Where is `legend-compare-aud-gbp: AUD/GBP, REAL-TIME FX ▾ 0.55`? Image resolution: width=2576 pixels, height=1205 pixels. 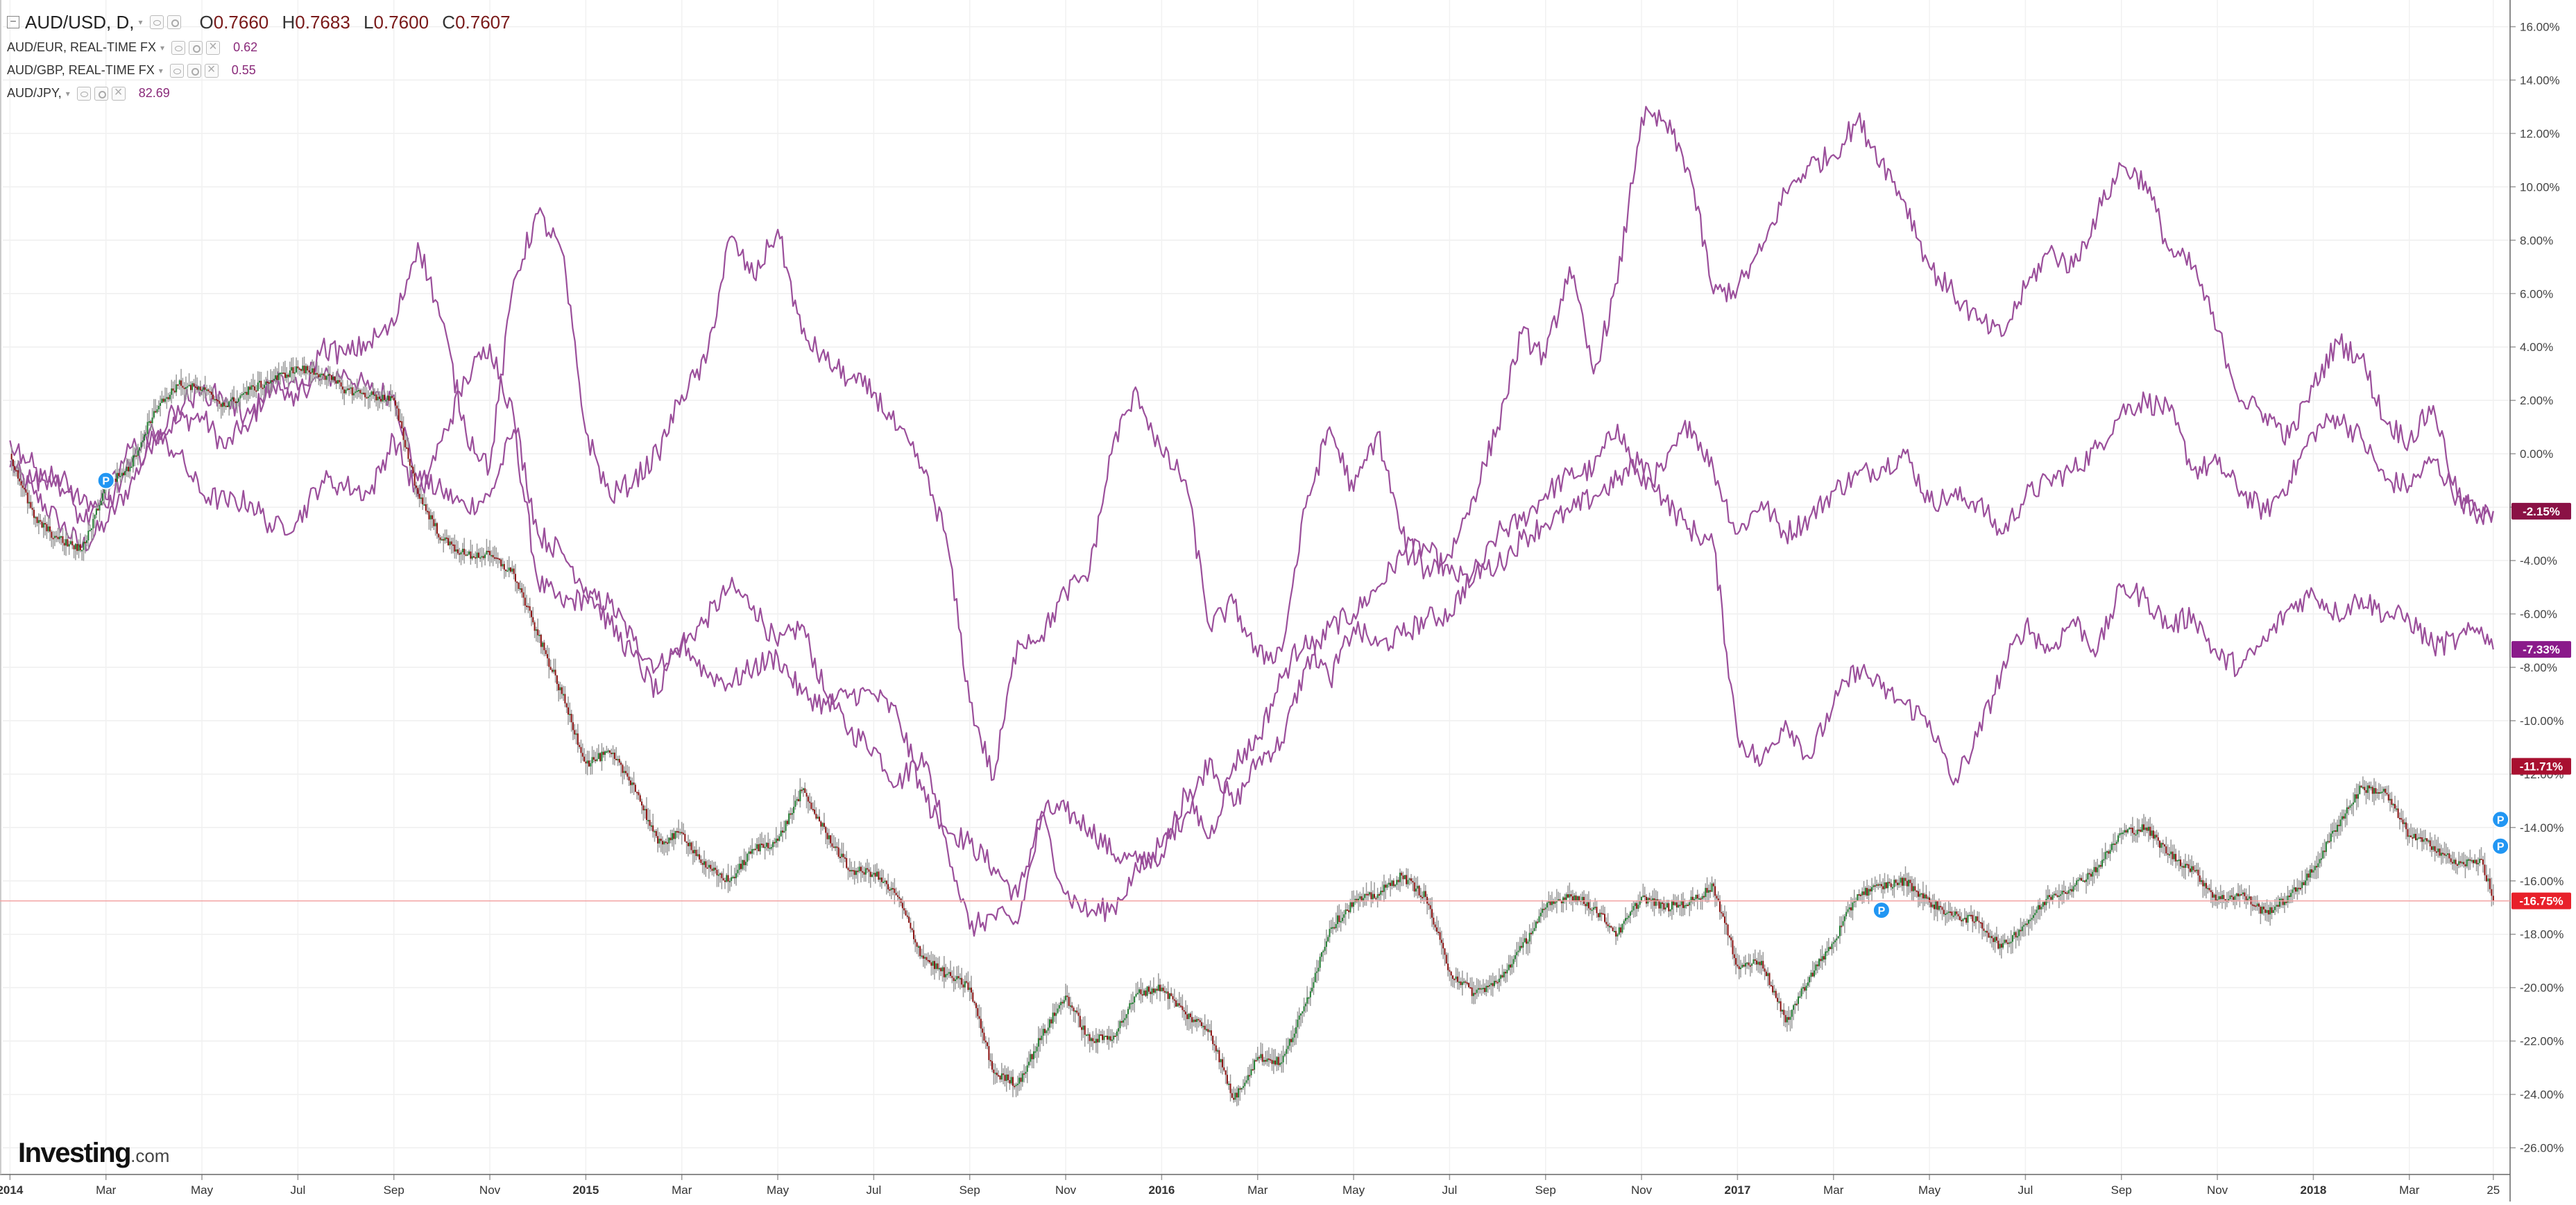 legend-compare-aud-gbp: AUD/GBP, REAL-TIME FX ▾ 0.55 is located at coordinates (263, 70).